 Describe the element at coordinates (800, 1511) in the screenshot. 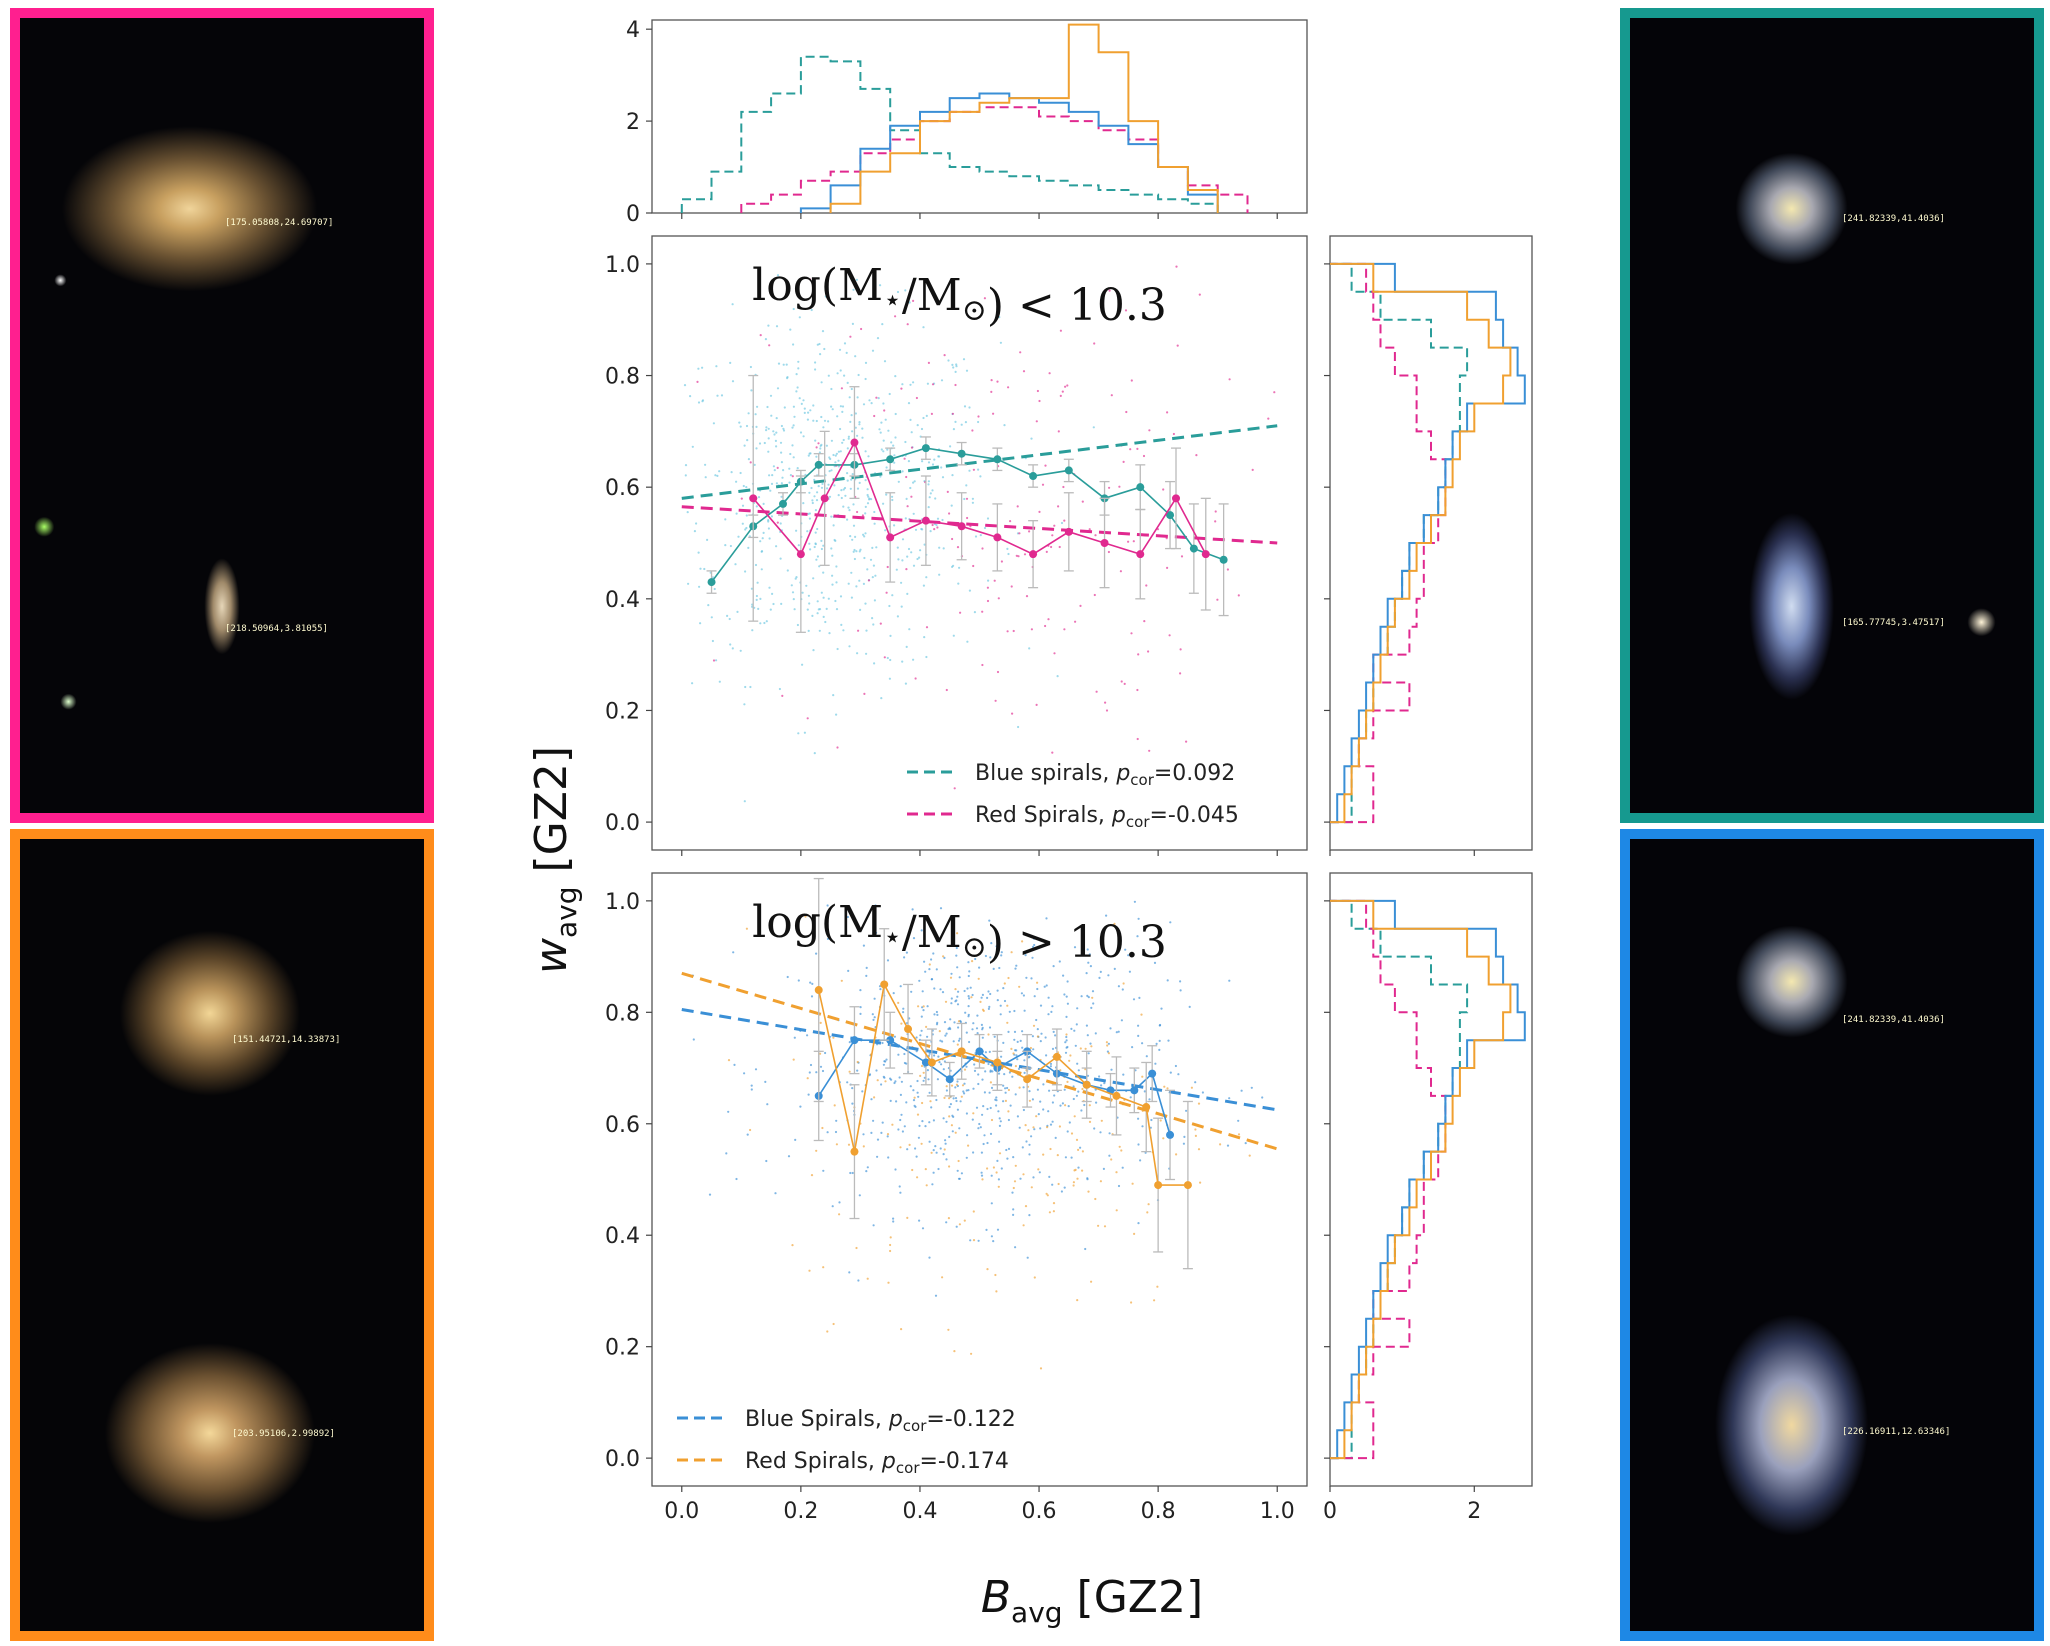

I see `x-tick-label: 0.2` at that location.